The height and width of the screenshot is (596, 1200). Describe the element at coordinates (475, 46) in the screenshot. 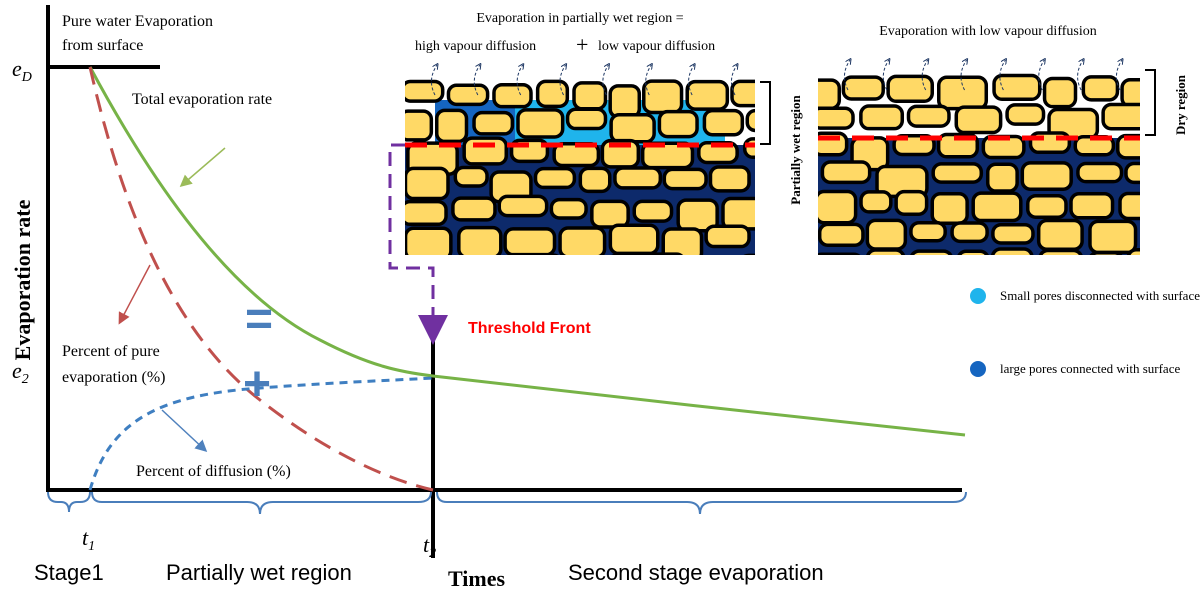

I see `panel-title: high vapour diffusion` at that location.